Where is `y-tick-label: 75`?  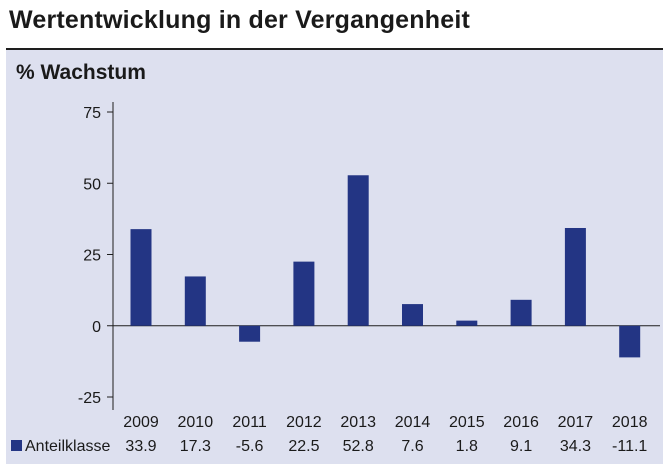
y-tick-label: 75 is located at coordinates (92, 113).